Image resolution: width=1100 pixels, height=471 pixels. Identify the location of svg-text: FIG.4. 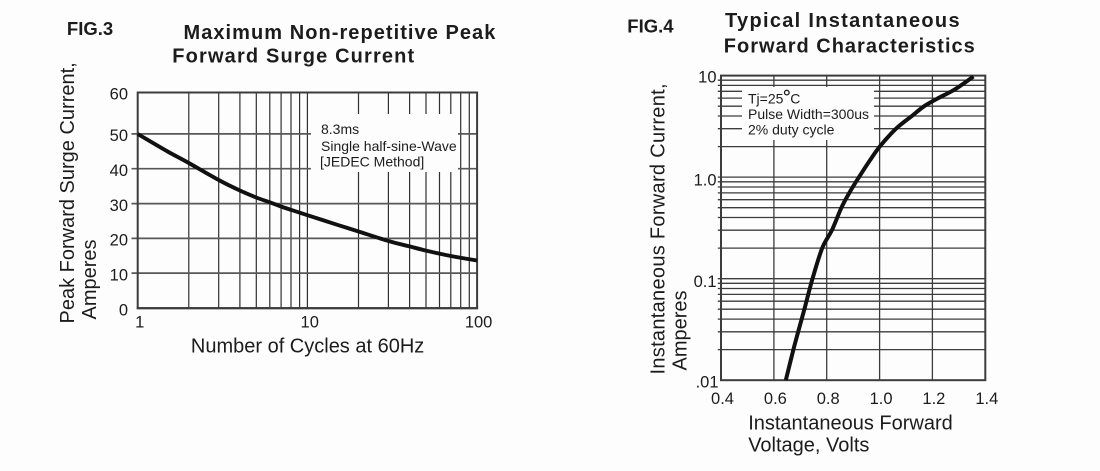
(650, 26).